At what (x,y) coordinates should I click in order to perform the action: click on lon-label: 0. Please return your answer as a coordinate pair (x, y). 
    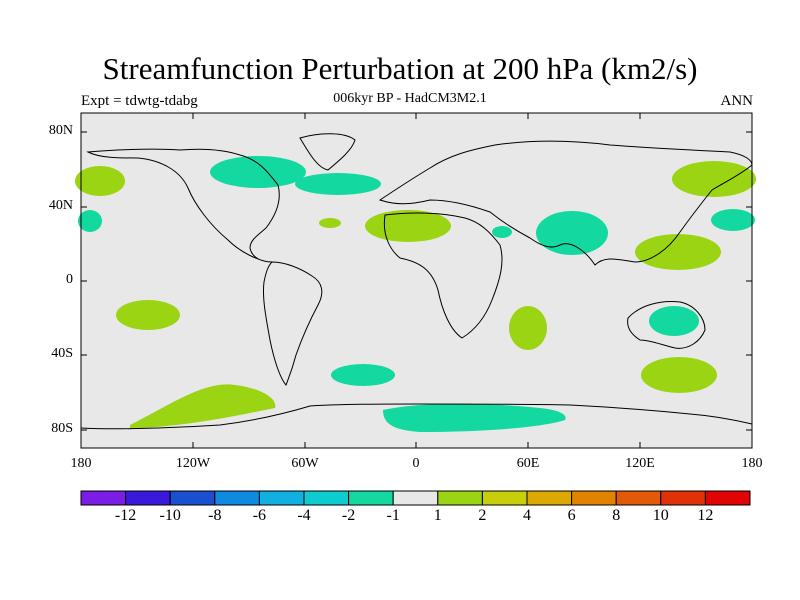
    Looking at the image, I should click on (416, 463).